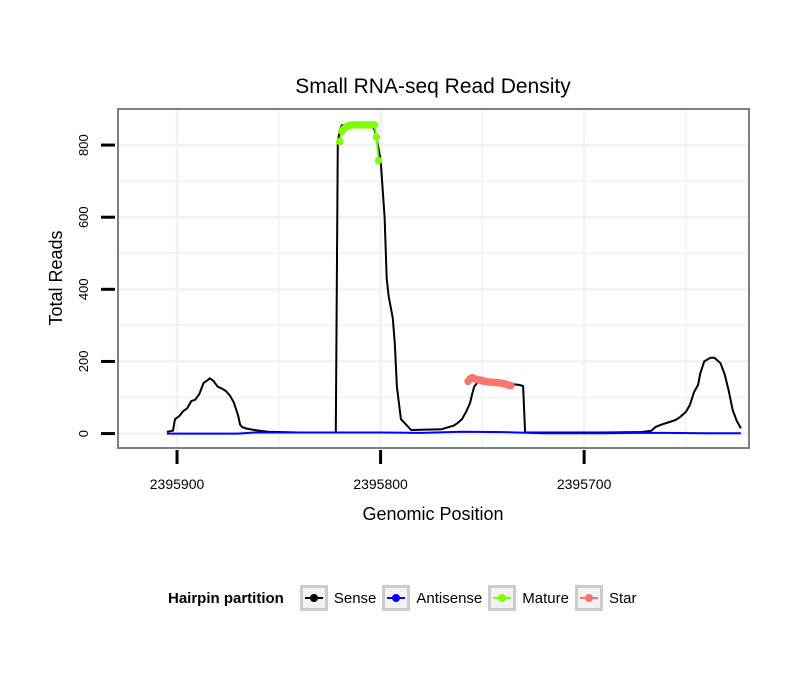  What do you see at coordinates (433, 86) in the screenshot?
I see `chart-title: Small RNA-seq Read Density` at bounding box center [433, 86].